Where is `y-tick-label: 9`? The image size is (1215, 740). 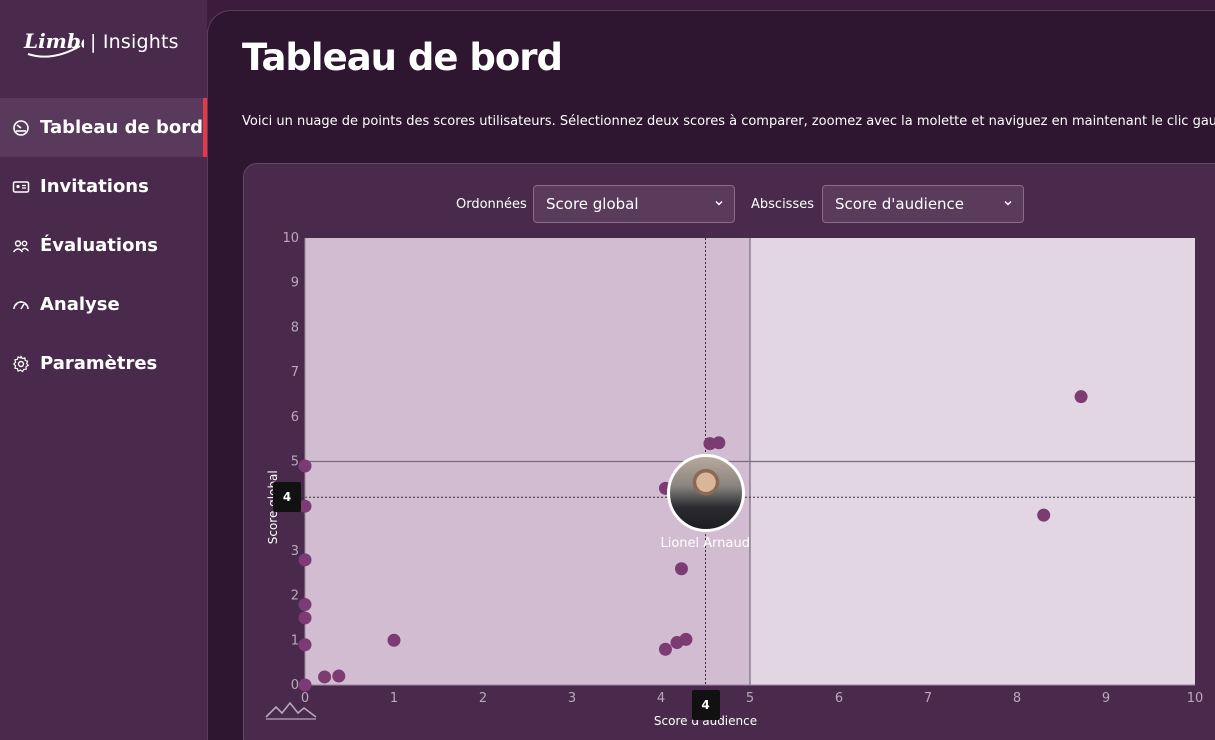 y-tick-label: 9 is located at coordinates (295, 283).